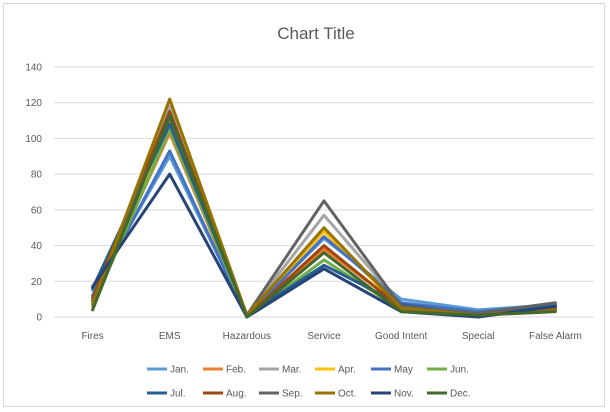 Image resolution: width=610 pixels, height=412 pixels. I want to click on legend-item: Feb., so click(224, 370).